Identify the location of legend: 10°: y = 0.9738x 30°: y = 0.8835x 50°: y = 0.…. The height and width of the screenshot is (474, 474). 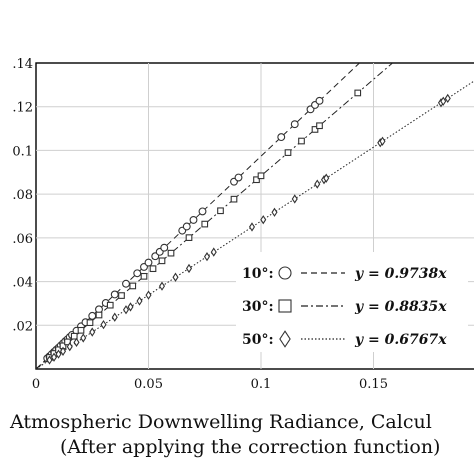
(352, 302).